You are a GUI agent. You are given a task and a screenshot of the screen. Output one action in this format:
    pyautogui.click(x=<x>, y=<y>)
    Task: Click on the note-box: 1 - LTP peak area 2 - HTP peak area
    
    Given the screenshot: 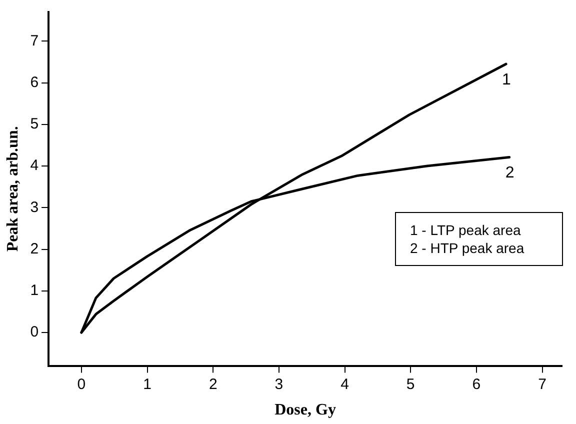 What is the action you would take?
    pyautogui.click(x=479, y=239)
    